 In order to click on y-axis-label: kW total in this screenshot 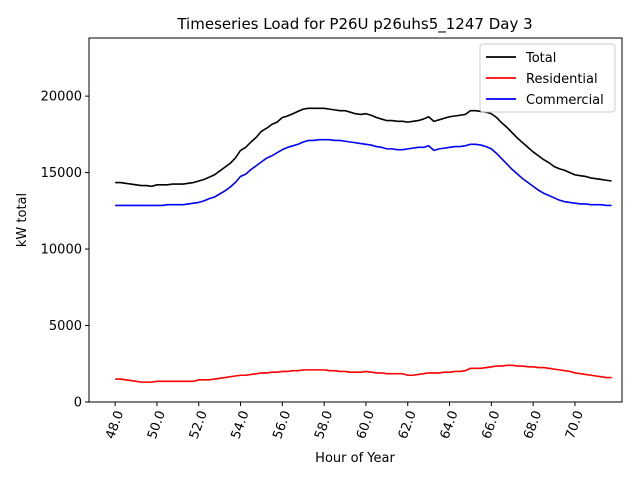, I will do `click(22, 220)`.